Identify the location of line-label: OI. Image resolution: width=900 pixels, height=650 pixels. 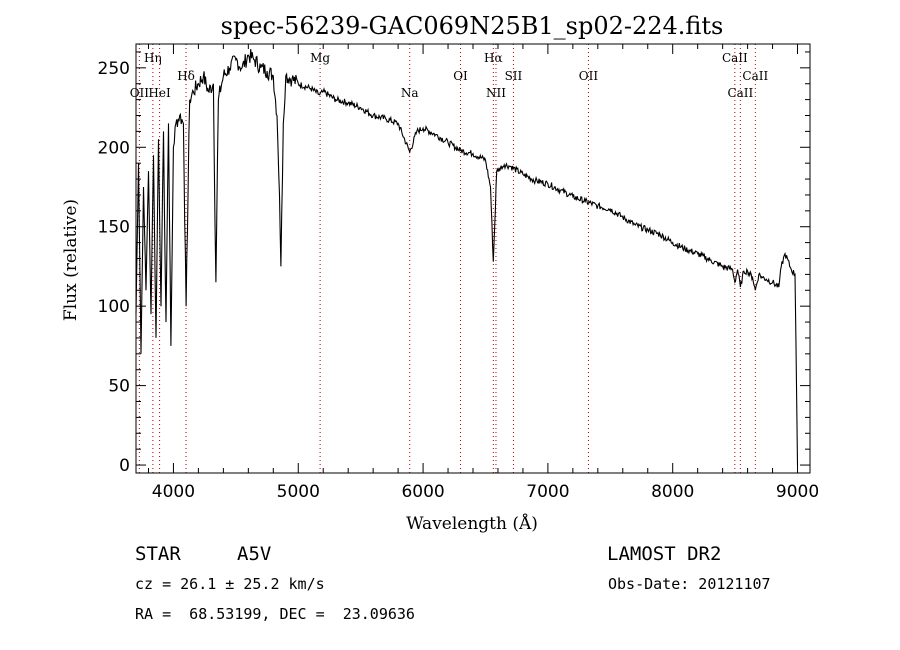
(460, 76).